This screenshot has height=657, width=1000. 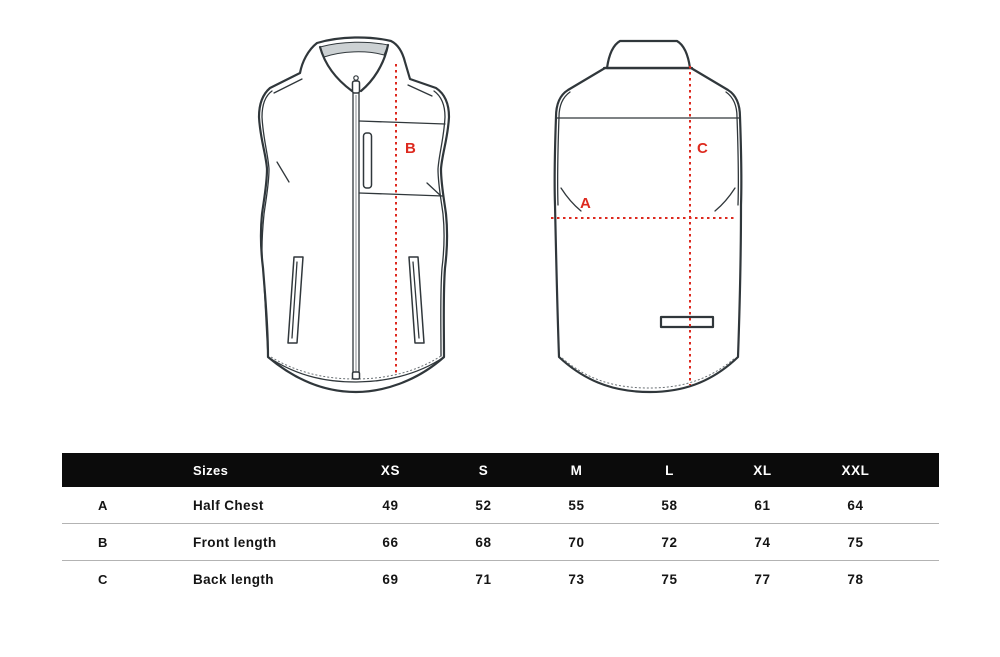 I want to click on cell-value: 69, so click(x=390, y=579).